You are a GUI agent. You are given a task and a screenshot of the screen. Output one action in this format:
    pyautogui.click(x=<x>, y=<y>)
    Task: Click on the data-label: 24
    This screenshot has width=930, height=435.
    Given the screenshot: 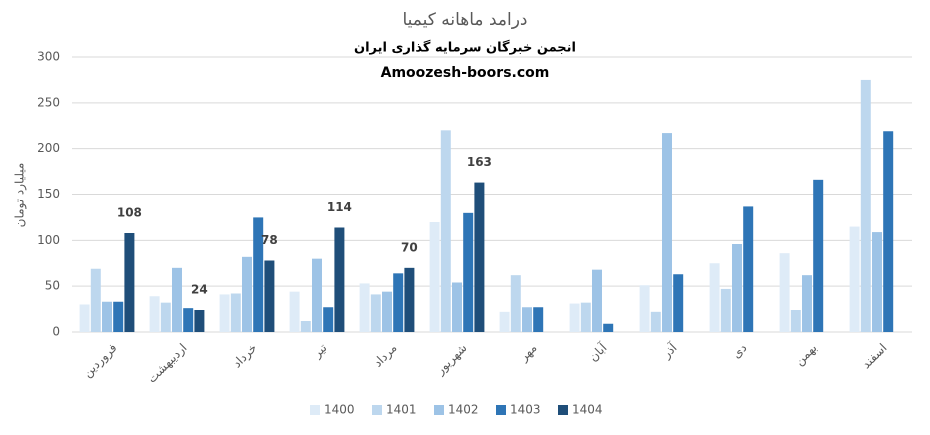 What is the action you would take?
    pyautogui.click(x=199, y=290)
    